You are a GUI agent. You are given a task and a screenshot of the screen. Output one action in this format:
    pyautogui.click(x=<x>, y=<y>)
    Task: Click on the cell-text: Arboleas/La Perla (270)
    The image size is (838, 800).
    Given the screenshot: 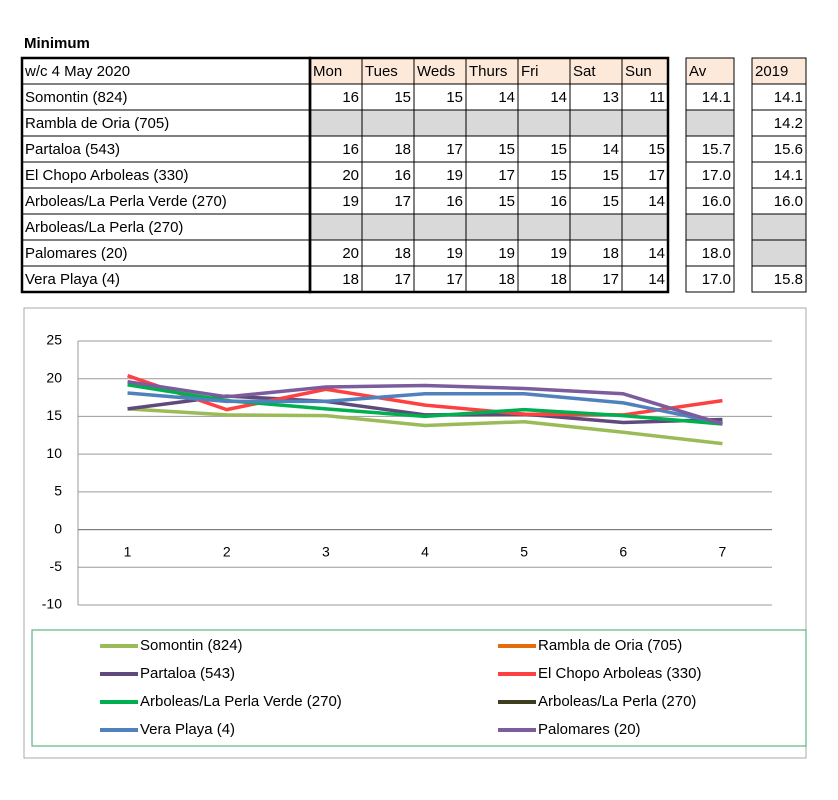 What is the action you would take?
    pyautogui.click(x=104, y=227)
    